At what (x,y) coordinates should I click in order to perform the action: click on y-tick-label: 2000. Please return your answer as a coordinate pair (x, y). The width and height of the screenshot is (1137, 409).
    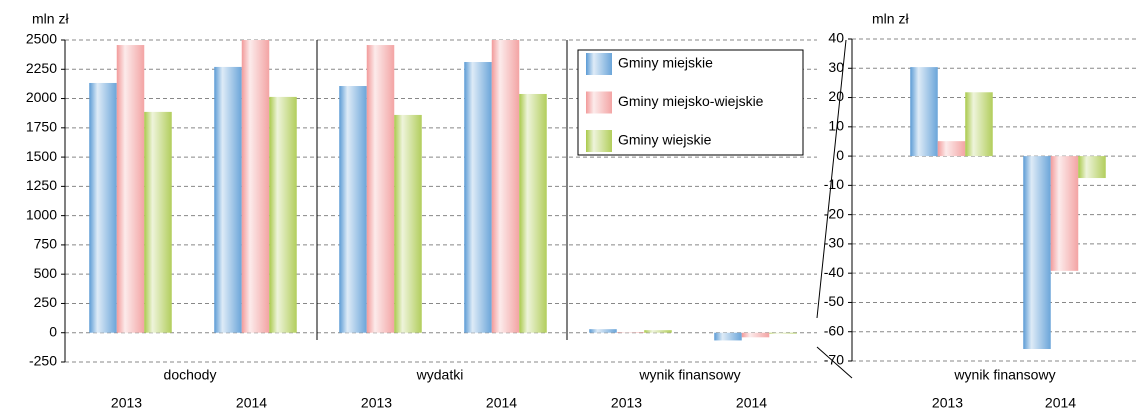
    Looking at the image, I should click on (41, 97).